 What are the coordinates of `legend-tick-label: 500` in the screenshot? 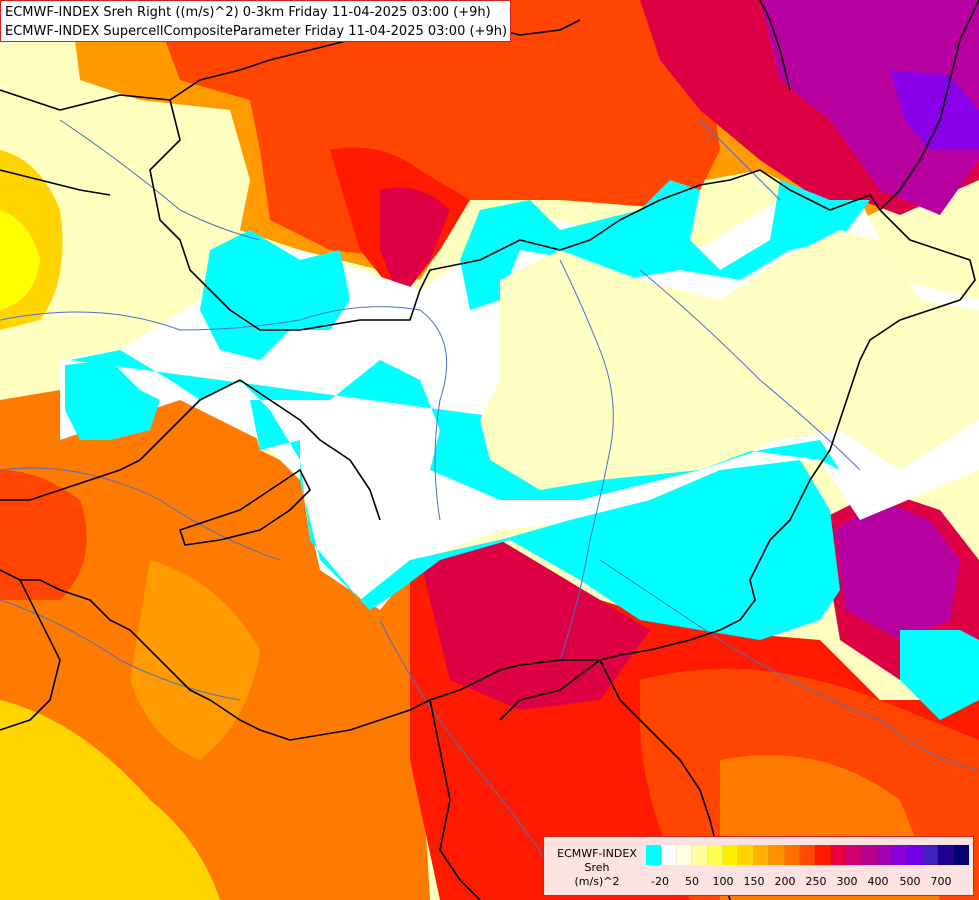 It's located at (910, 881).